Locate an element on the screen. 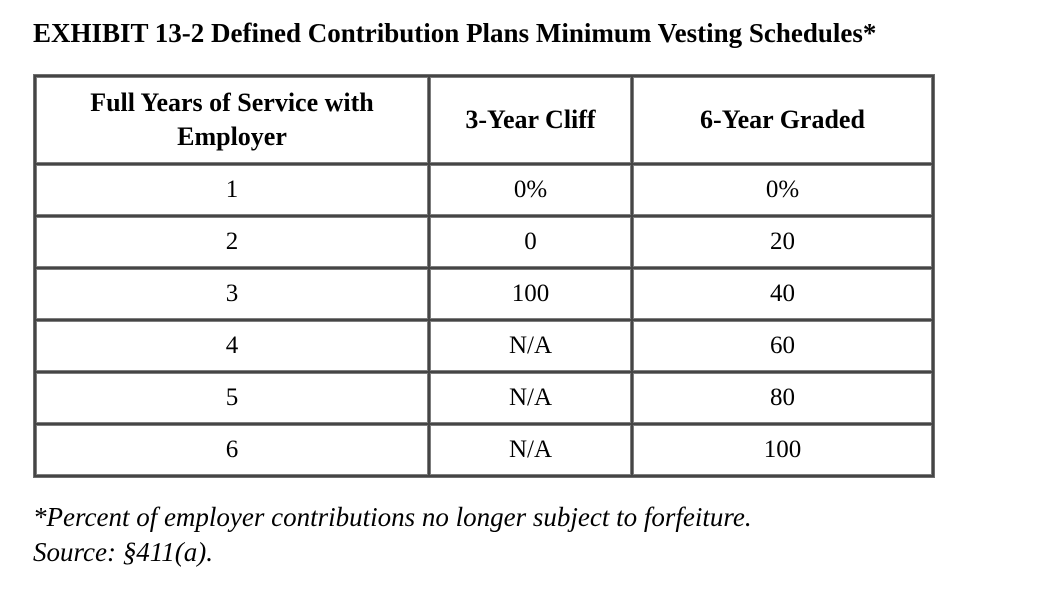 The image size is (1042, 590). graded-cell: 80 is located at coordinates (782, 398).